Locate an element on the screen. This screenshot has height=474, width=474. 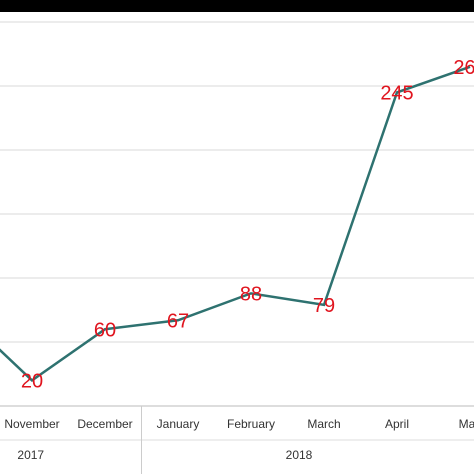
x-tick-label: November is located at coordinates (31, 424).